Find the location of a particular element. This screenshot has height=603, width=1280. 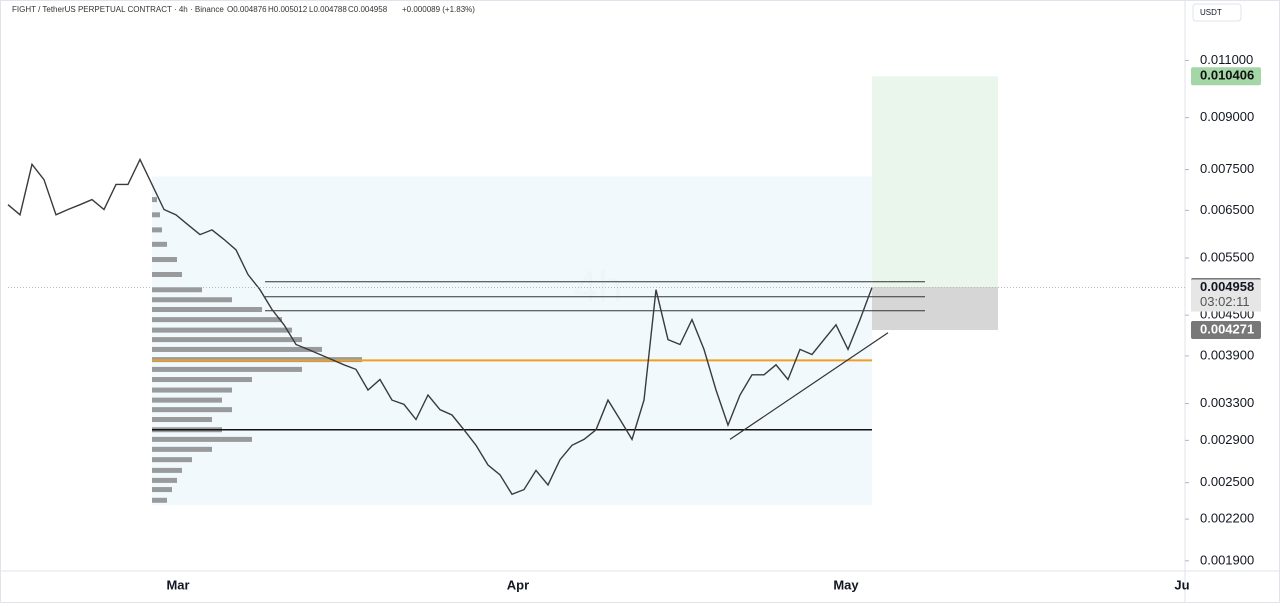

y-tick-label: 0.006500 is located at coordinates (1227, 209).